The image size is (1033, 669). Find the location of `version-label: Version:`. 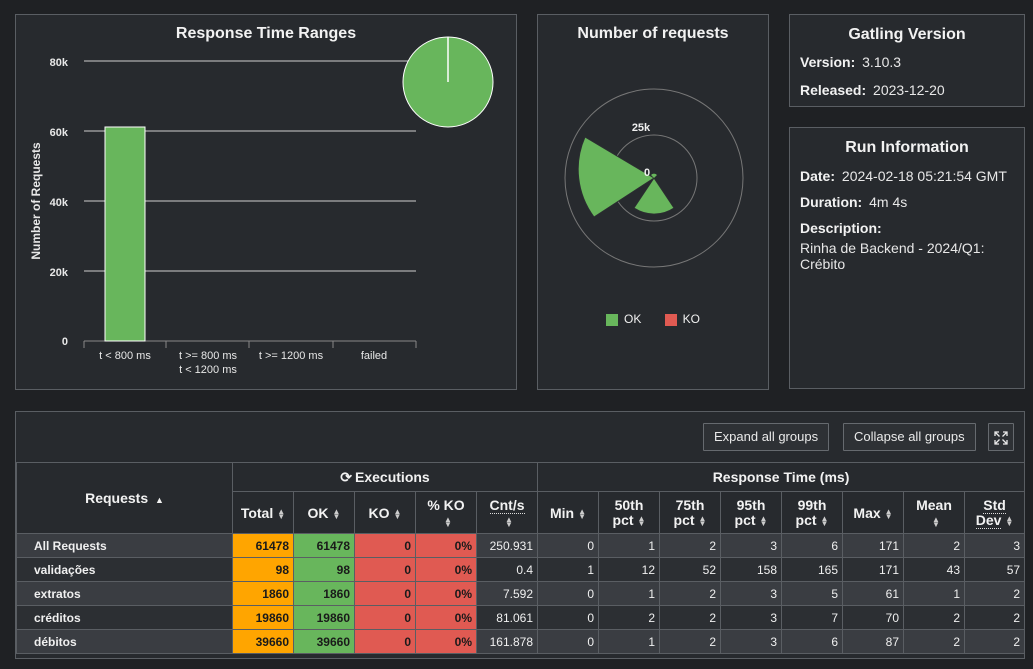

version-label: Version: is located at coordinates (828, 62).